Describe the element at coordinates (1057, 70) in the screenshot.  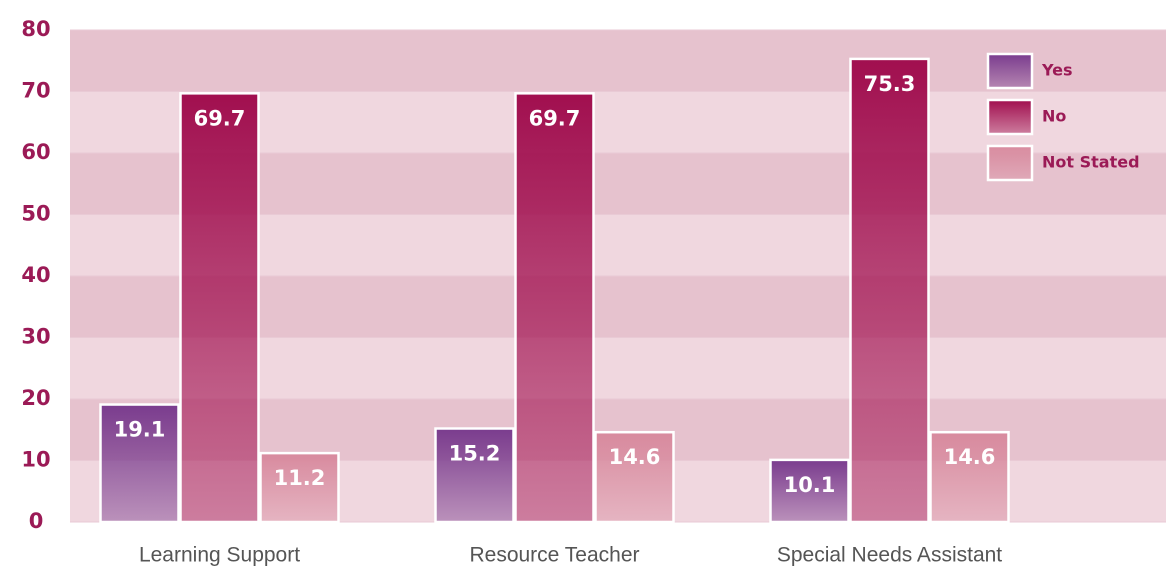
I see `legend-label: Yes` at that location.